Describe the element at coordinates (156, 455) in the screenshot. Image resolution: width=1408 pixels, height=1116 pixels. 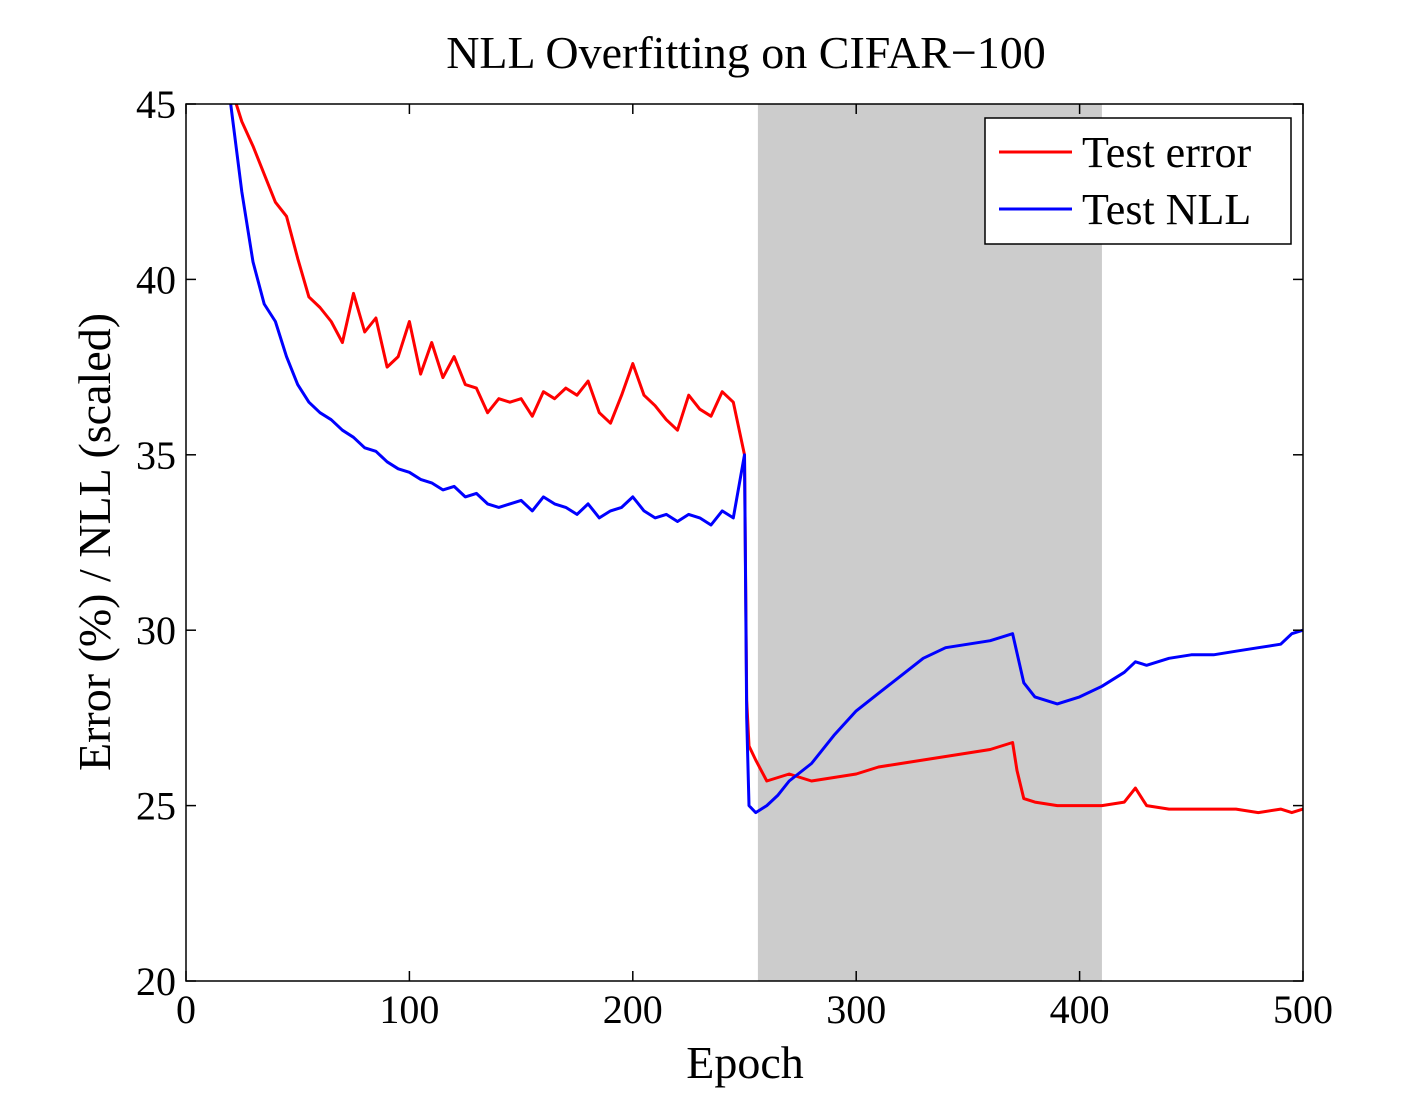
I see `y-tick-label: 35` at that location.